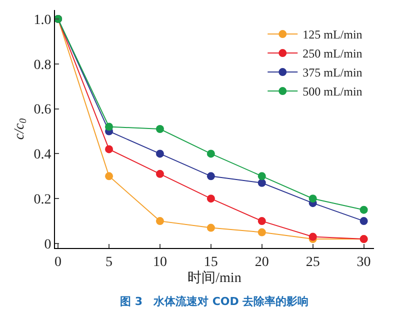  I want to click on x-tick-label: 0, so click(58, 262).